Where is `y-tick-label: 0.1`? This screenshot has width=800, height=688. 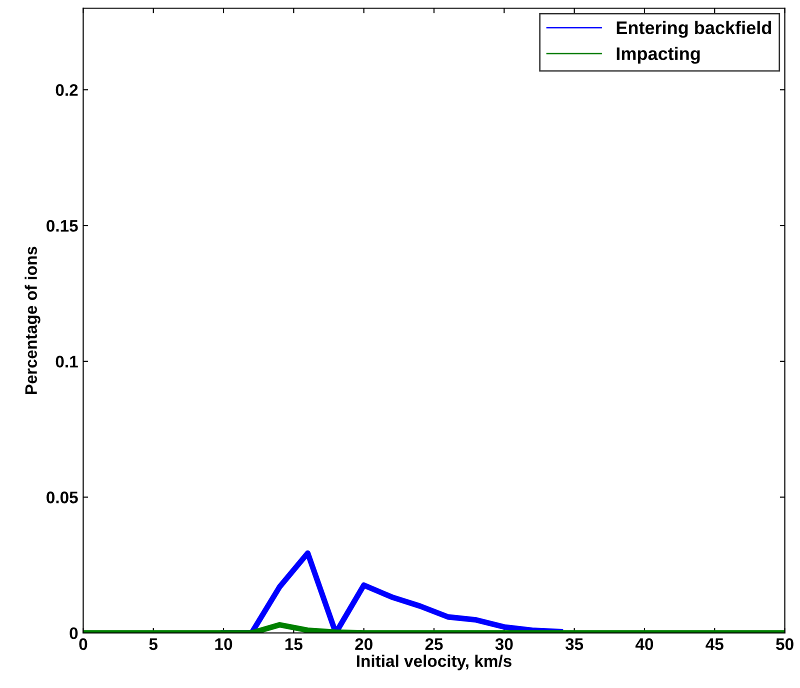
y-tick-label: 0.1 is located at coordinates (67, 362).